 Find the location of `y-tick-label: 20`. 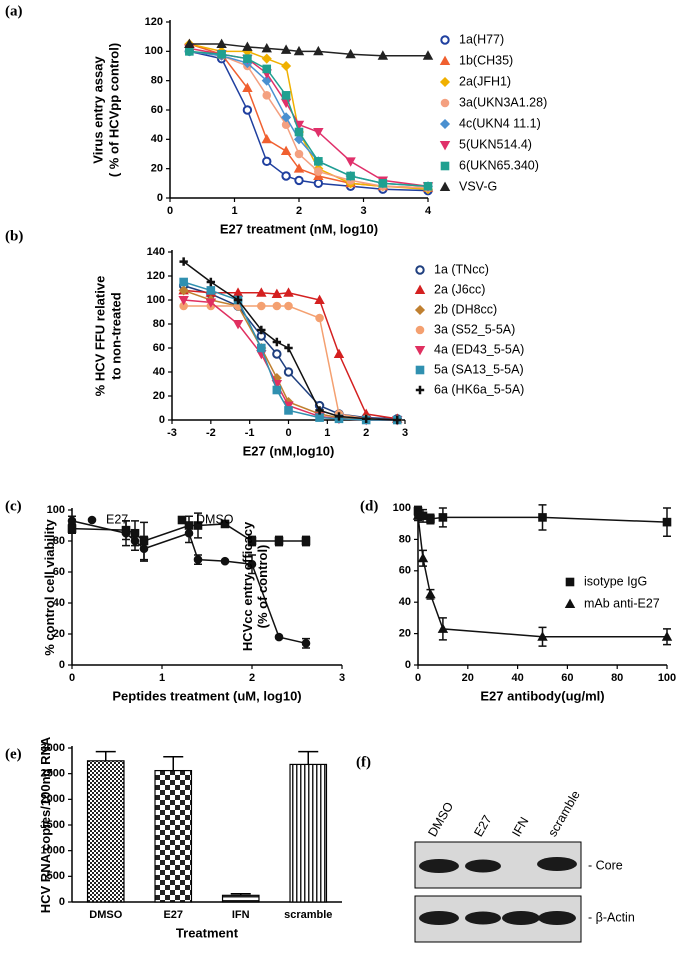

y-tick-label: 20 is located at coordinates (159, 396).